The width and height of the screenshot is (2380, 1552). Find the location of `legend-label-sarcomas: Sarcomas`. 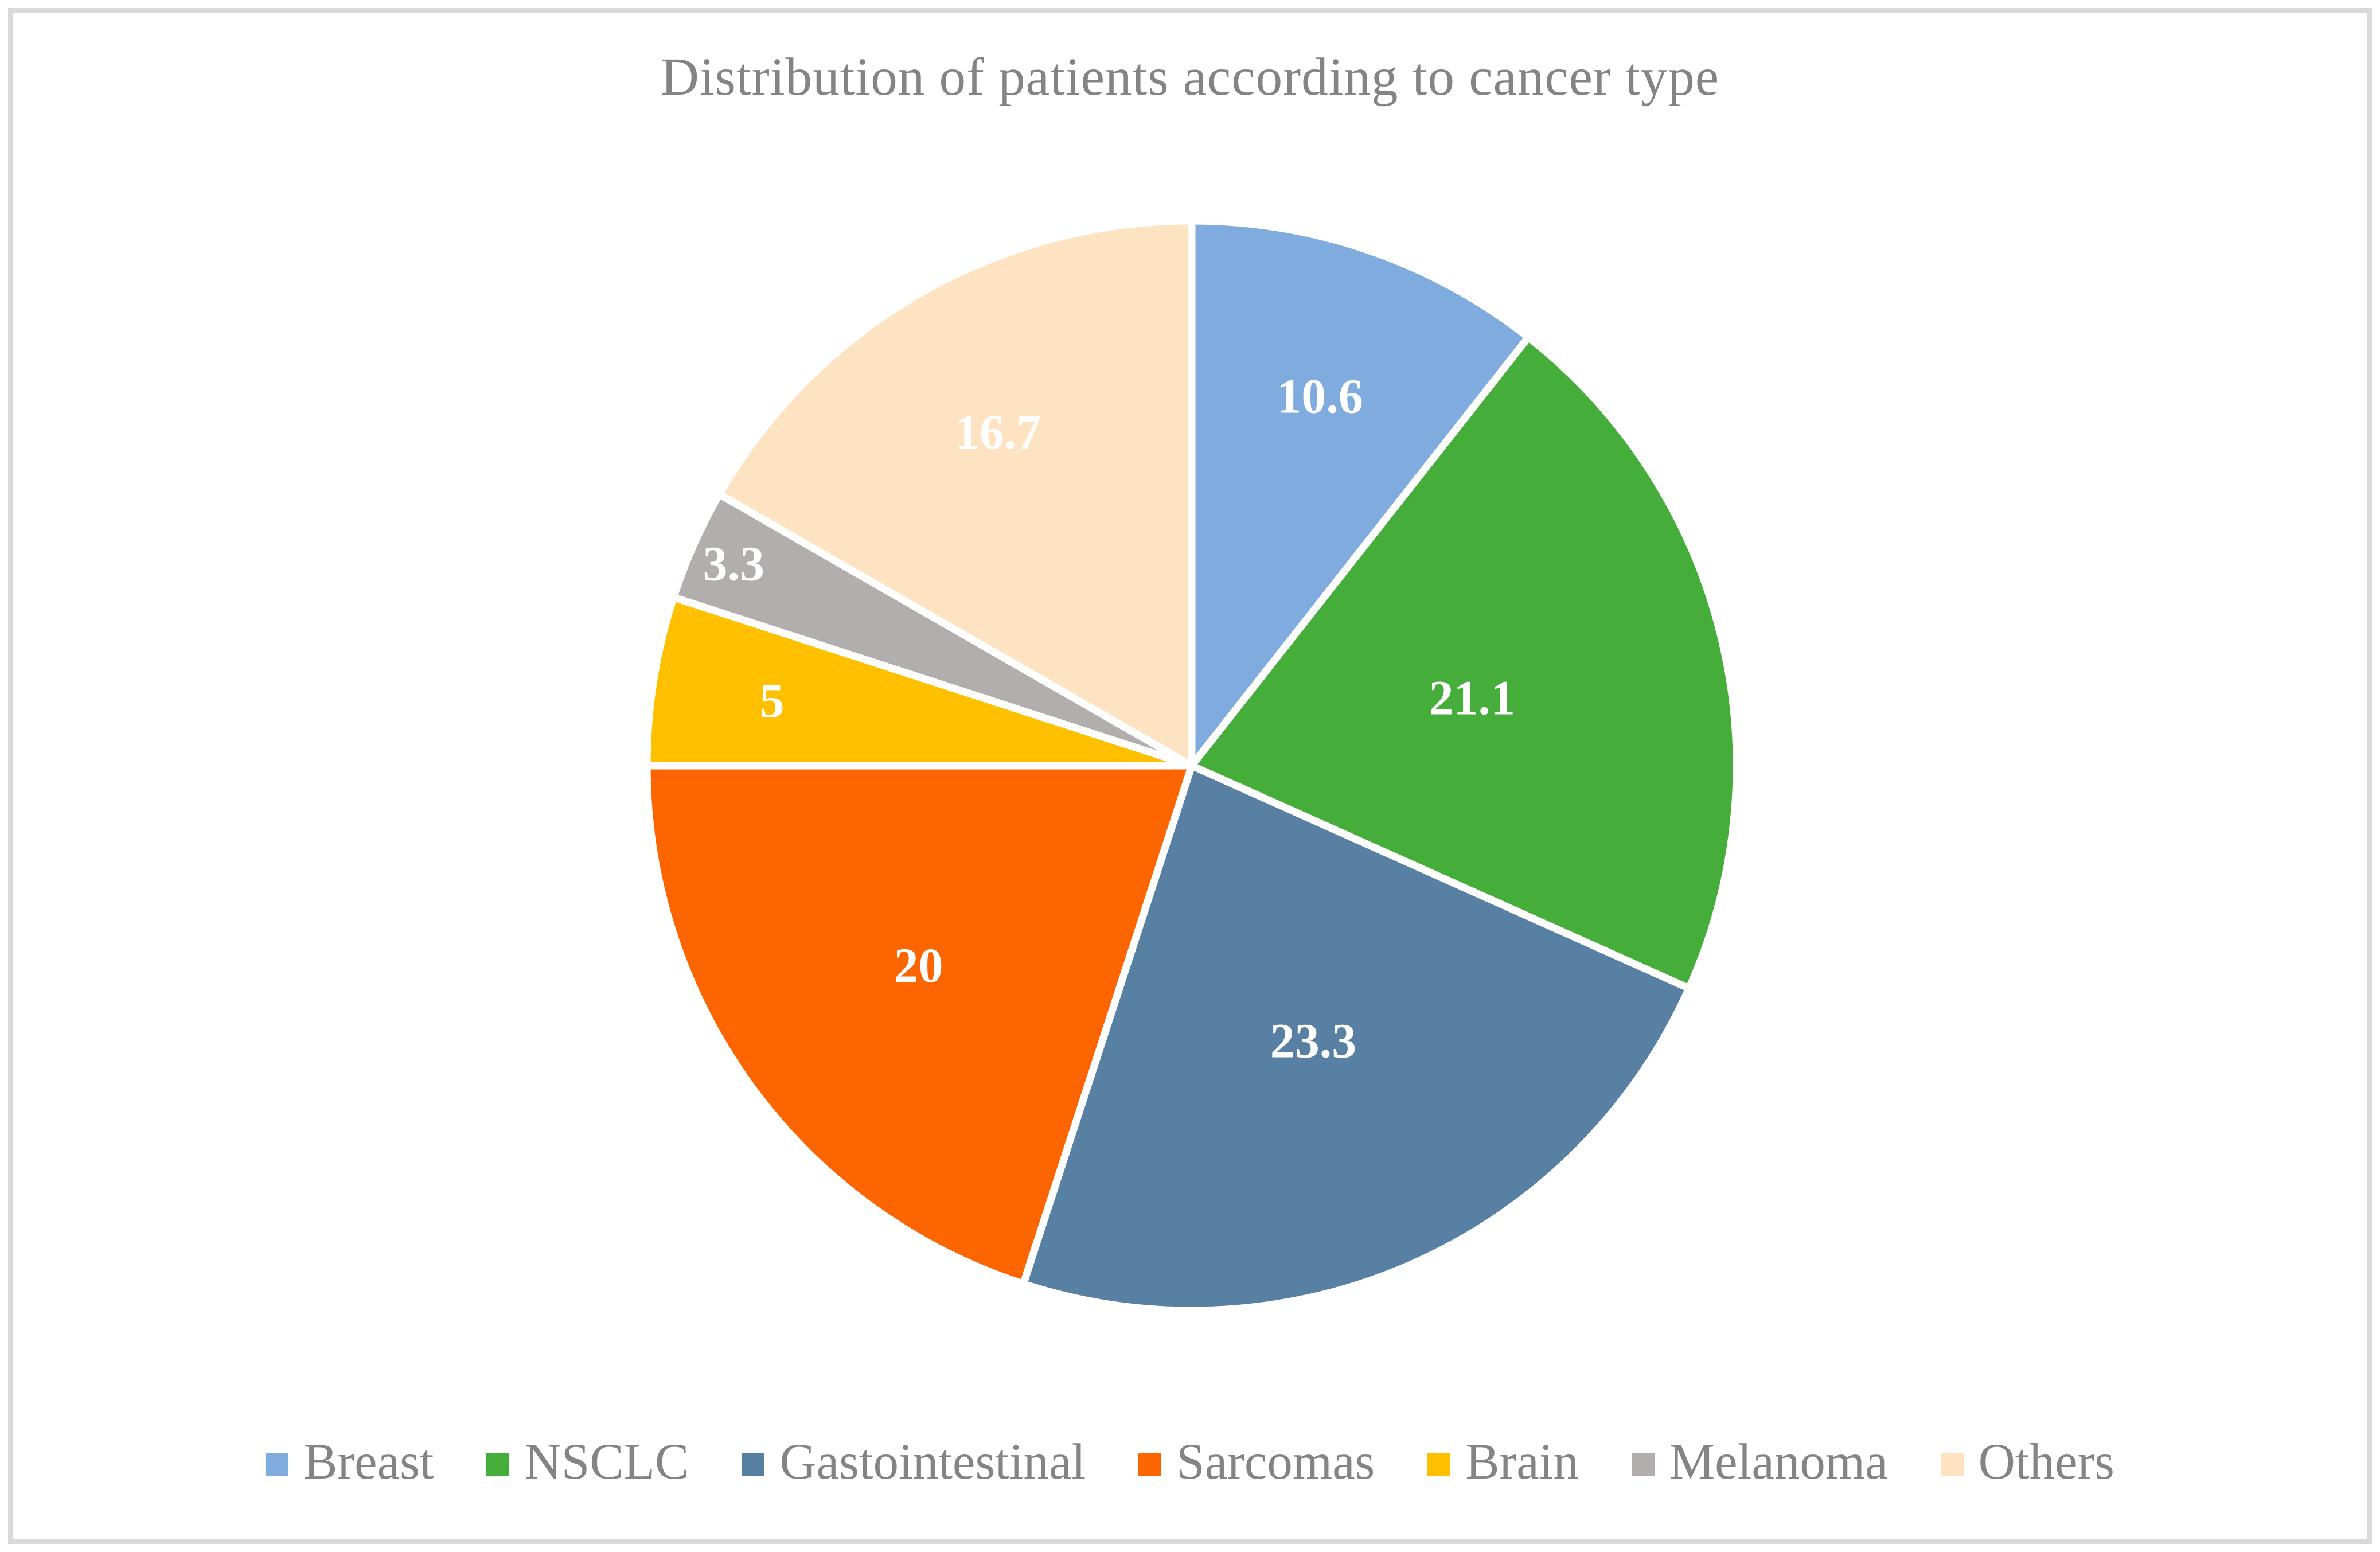

legend-label-sarcomas: Sarcomas is located at coordinates (1276, 1462).